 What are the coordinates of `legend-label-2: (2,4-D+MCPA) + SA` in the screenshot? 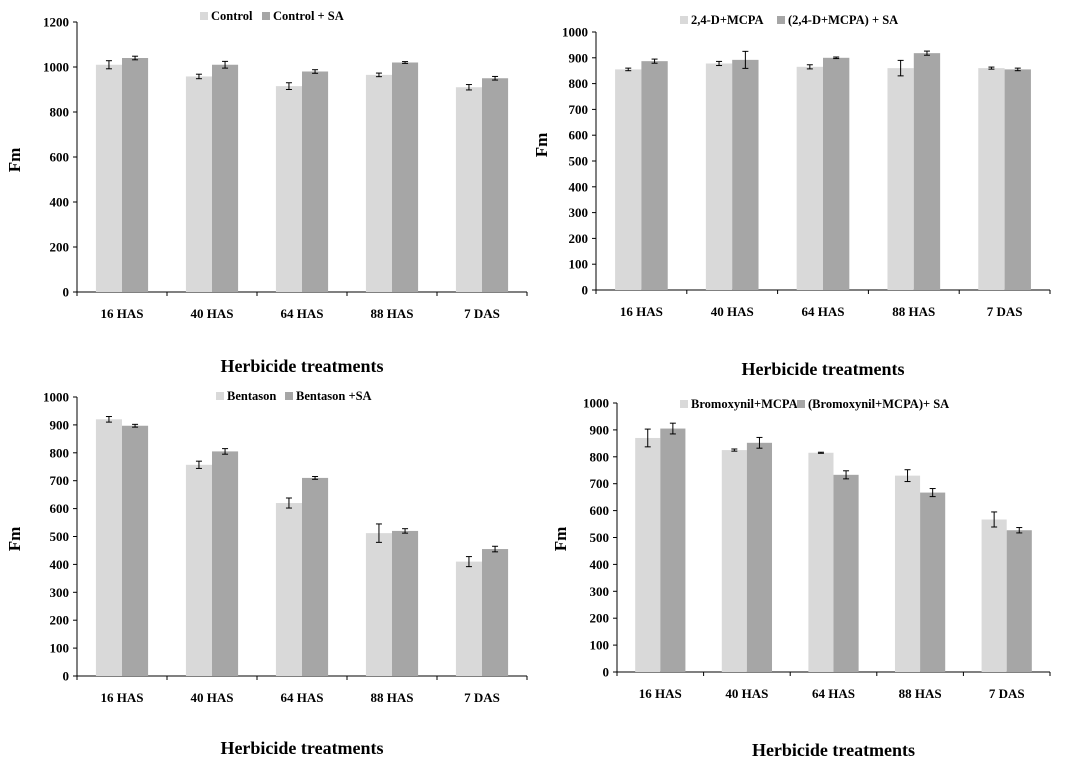 It's located at (843, 20).